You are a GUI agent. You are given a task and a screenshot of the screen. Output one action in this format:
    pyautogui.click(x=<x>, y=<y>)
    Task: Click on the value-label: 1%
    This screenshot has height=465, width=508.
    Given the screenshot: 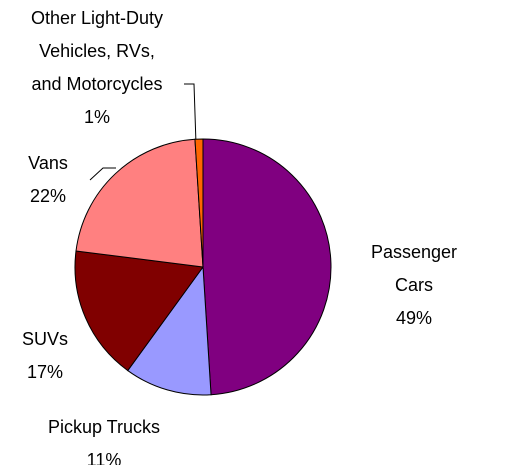 What is the action you would take?
    pyautogui.click(x=96, y=117)
    